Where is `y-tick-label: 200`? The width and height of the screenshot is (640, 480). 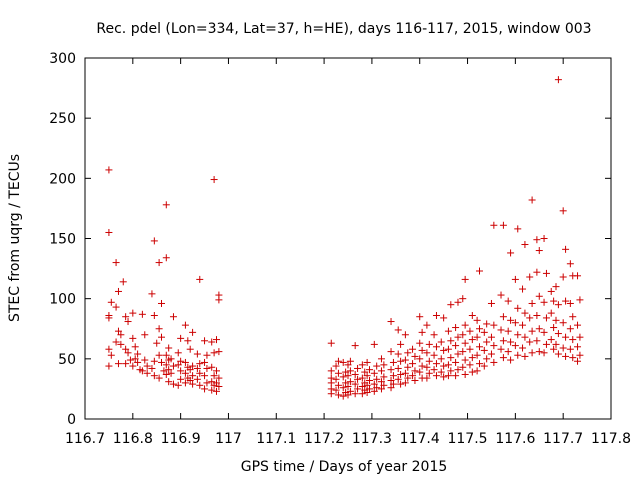
y-tick-label: 200 is located at coordinates (62, 179).